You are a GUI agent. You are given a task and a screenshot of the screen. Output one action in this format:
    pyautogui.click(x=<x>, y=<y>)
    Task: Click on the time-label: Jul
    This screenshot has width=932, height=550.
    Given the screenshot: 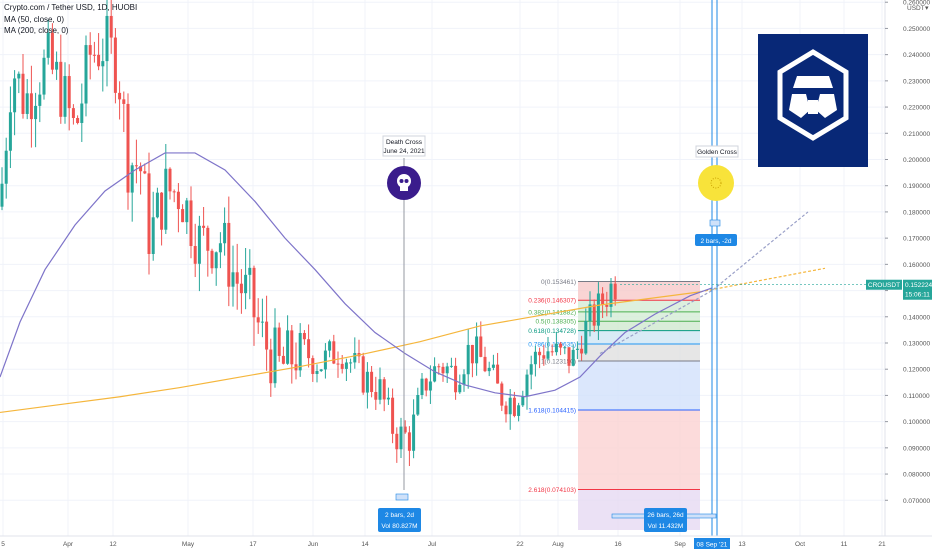 What is the action you would take?
    pyautogui.click(x=432, y=544)
    